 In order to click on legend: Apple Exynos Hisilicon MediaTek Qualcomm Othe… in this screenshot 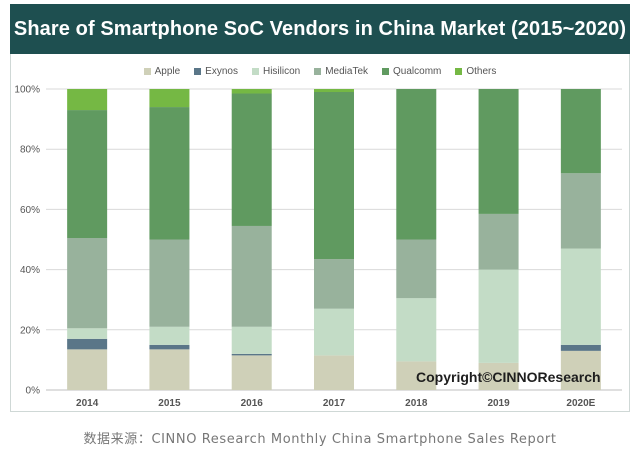, I will do `click(320, 71)`.